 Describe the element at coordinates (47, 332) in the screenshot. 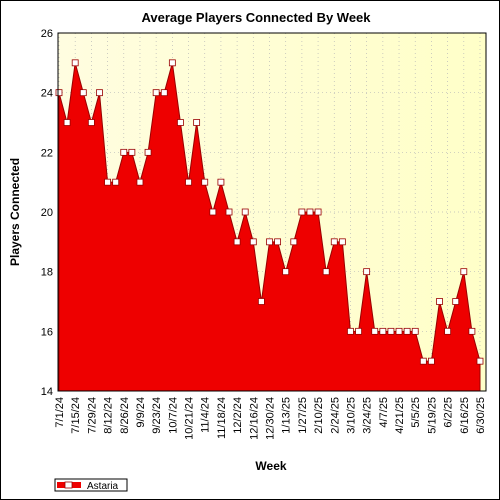

I see `y-tick-label: 16` at that location.